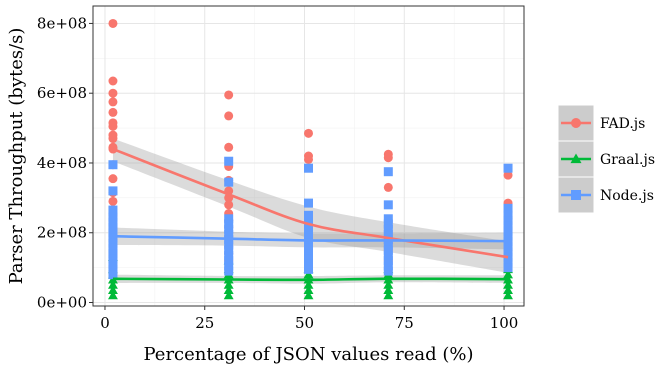  Describe the element at coordinates (576, 195) in the screenshot. I see `legend-key-marker-nodejs` at that location.